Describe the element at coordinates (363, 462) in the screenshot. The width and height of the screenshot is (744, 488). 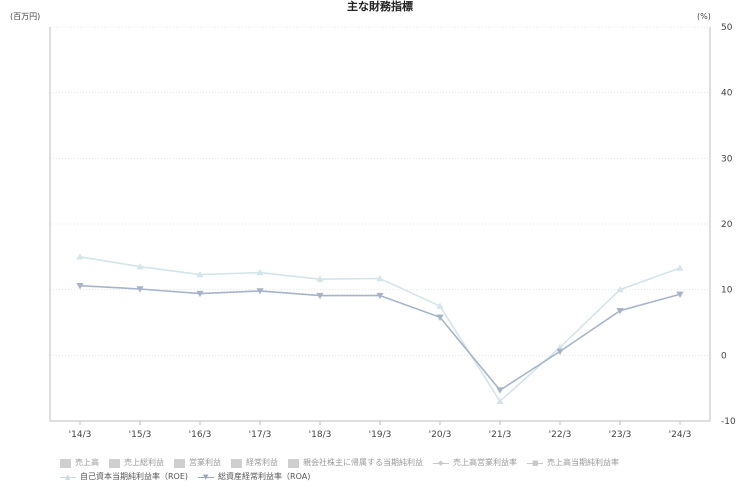
I see `legend-label: 親会社株主に帰属する当期純利益` at that location.